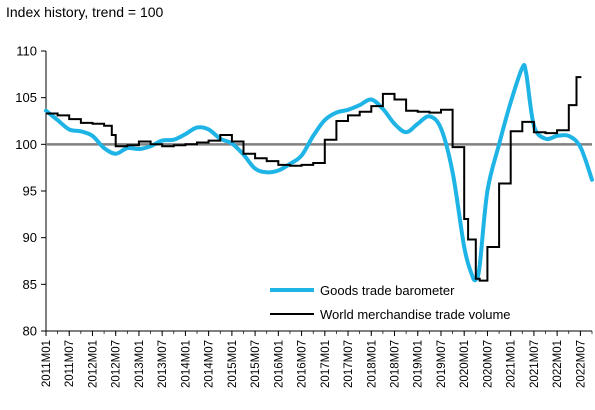 The width and height of the screenshot is (595, 410). What do you see at coordinates (47, 363) in the screenshot?
I see `x-tick-label: 2011M01` at bounding box center [47, 363].